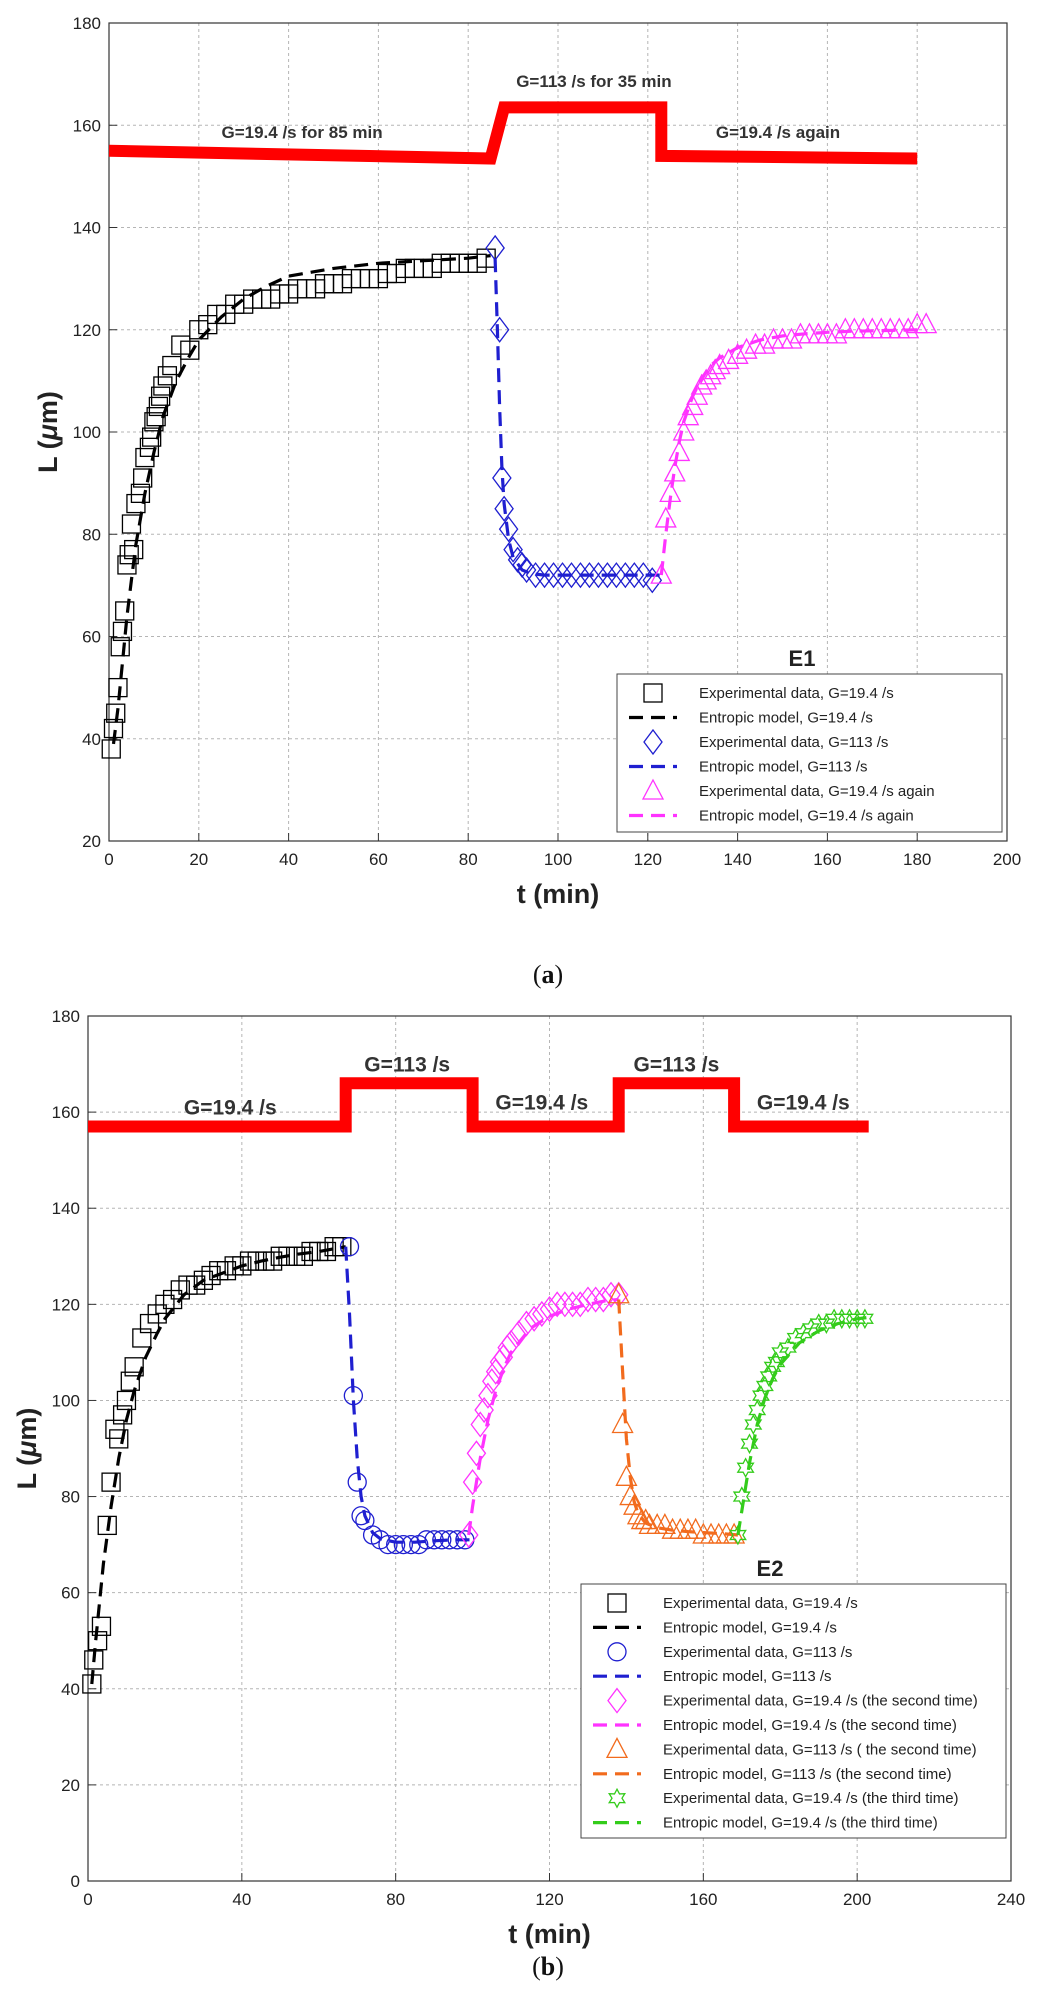  Describe the element at coordinates (757, 1652) in the screenshot. I see `legend-entry: Experimental data, G=113 /s` at that location.